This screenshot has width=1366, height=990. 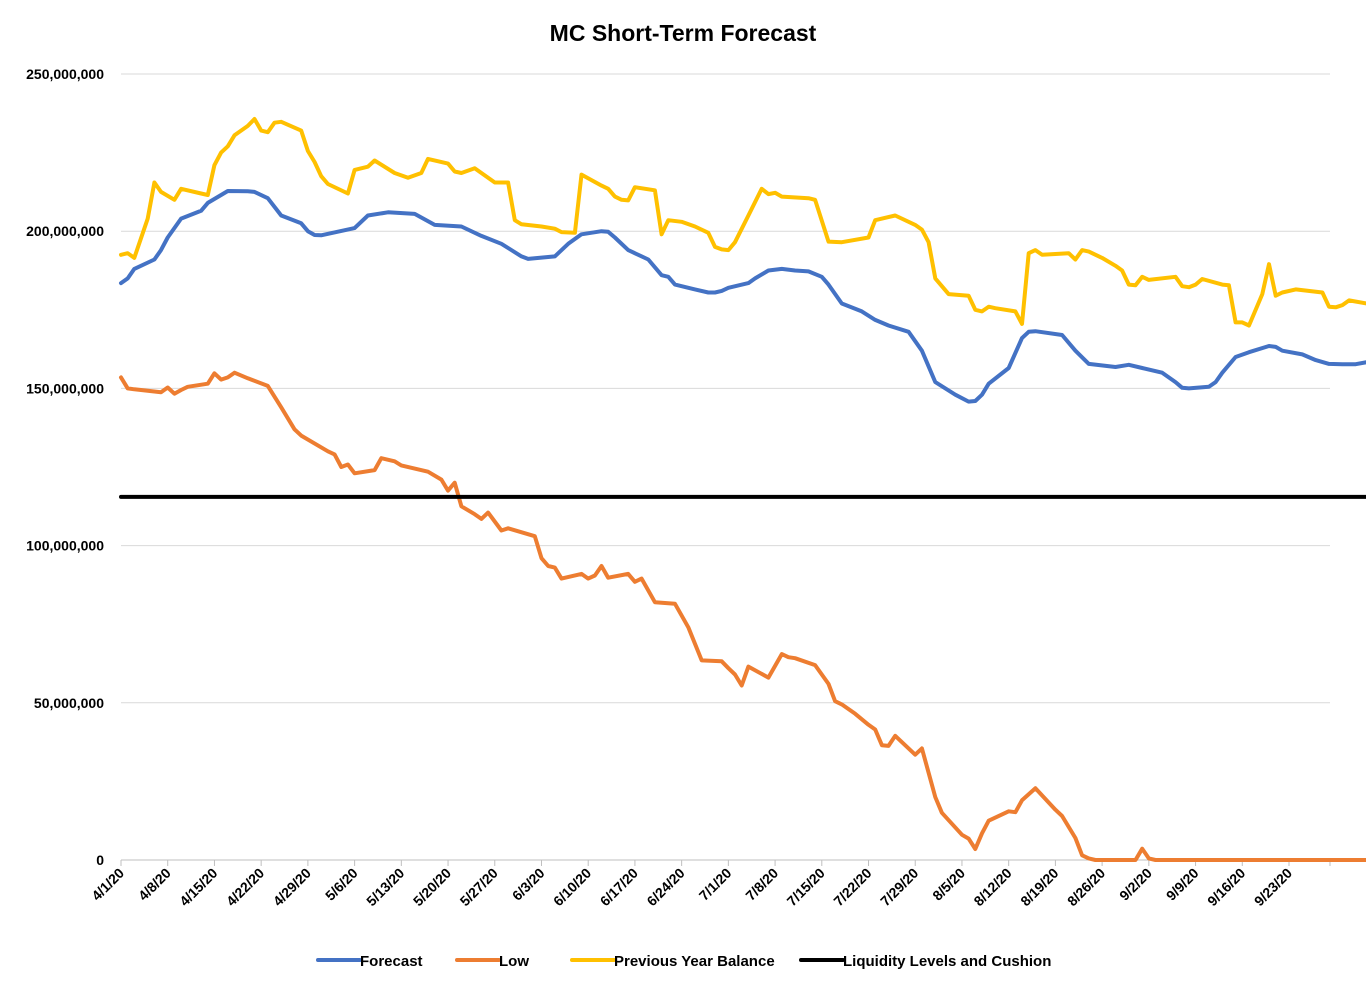 What do you see at coordinates (715, 884) in the screenshot?
I see `x-tick-label: 7/1/20` at bounding box center [715, 884].